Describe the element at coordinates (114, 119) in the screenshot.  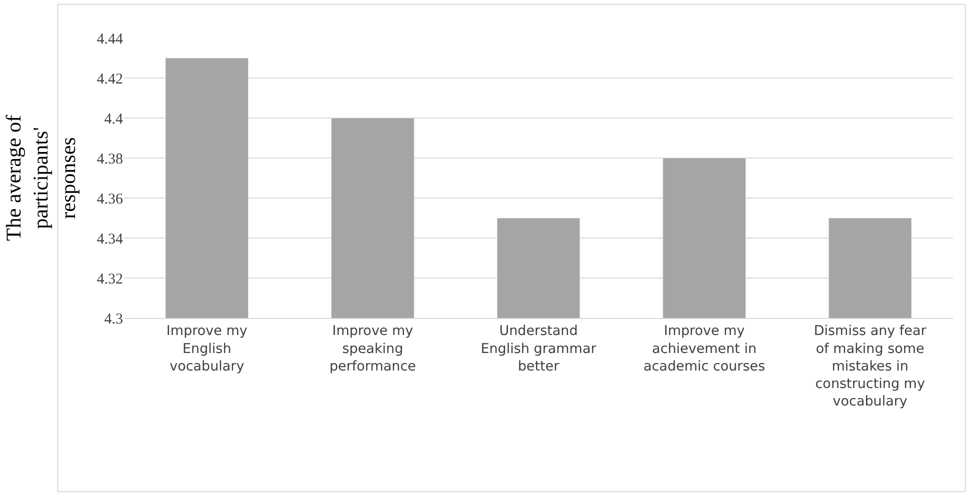
I see `y-tick-label: 4.4` at that location.